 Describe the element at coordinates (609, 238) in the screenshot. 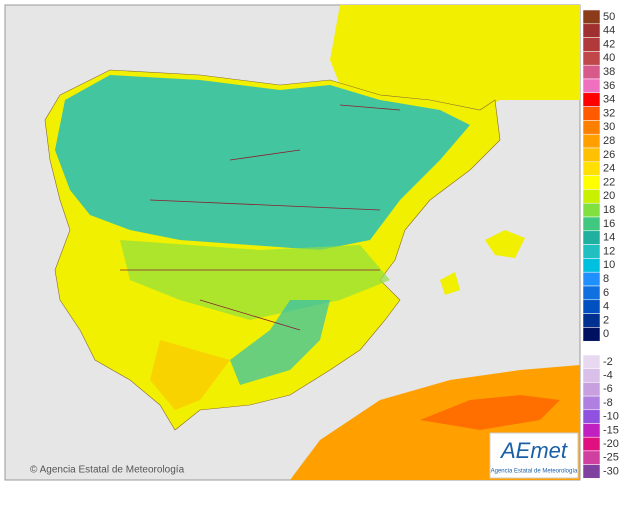

I see `legend-label: 14` at that location.